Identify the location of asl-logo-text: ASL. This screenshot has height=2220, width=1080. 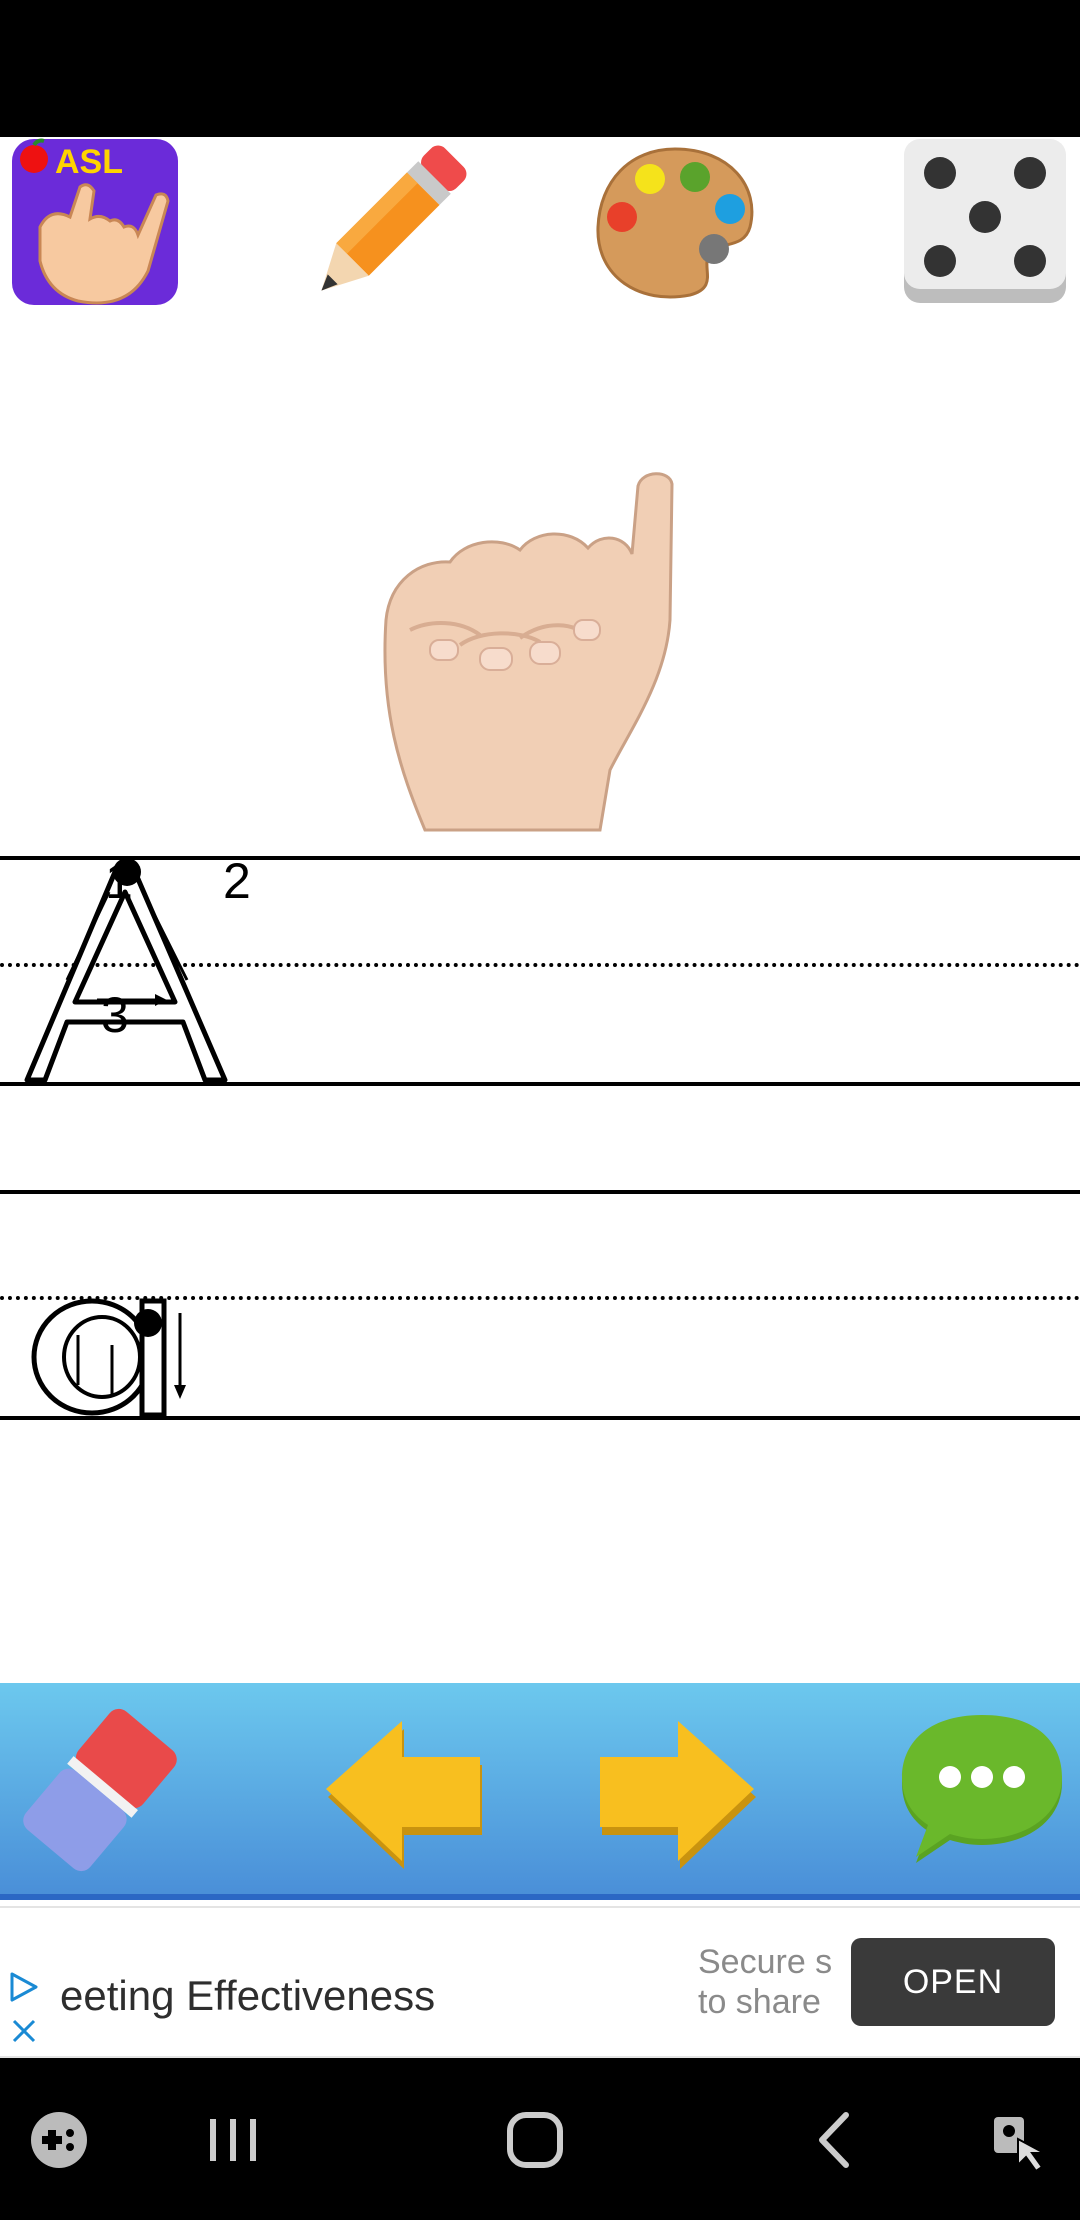
(89, 162).